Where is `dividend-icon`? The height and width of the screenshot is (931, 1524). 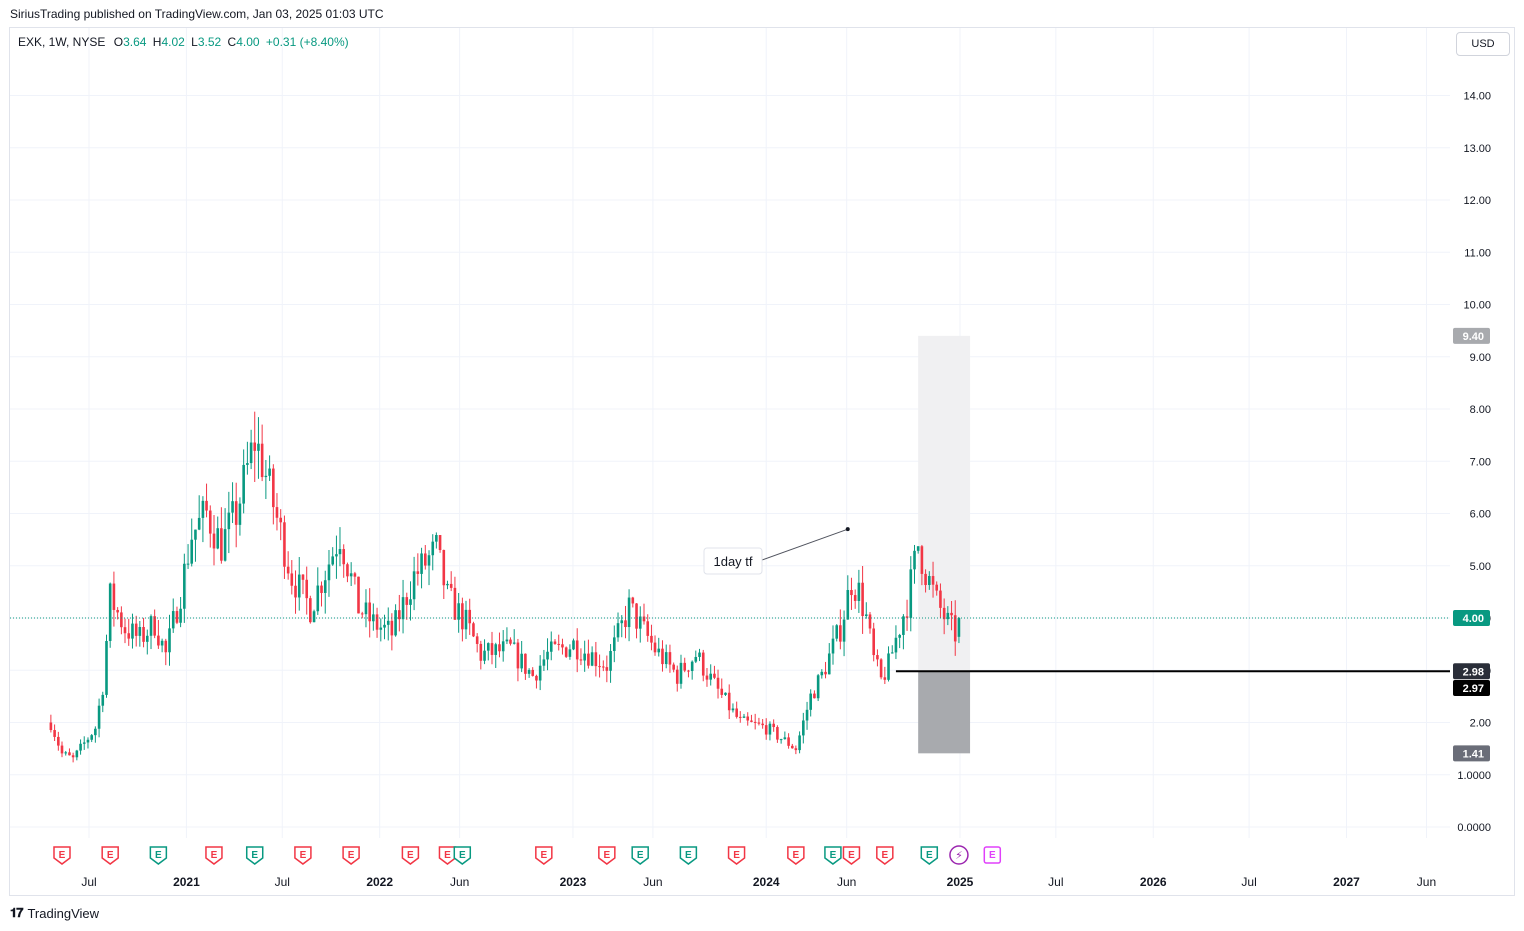
dividend-icon is located at coordinates (959, 855).